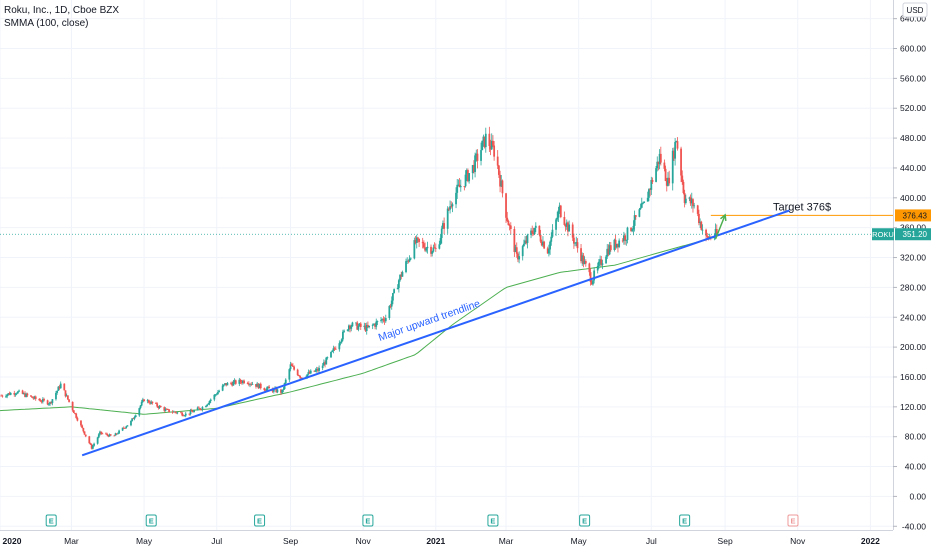  Describe the element at coordinates (913, 377) in the screenshot. I see `y-tick-label: 160.00` at that location.